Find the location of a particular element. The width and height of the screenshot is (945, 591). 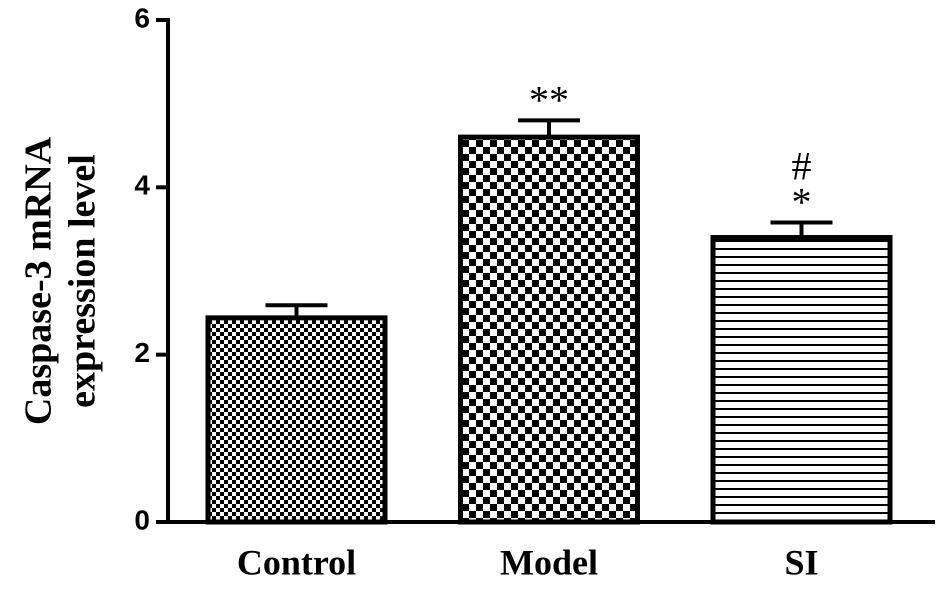

y-axis-label: expression level is located at coordinates (83, 281).